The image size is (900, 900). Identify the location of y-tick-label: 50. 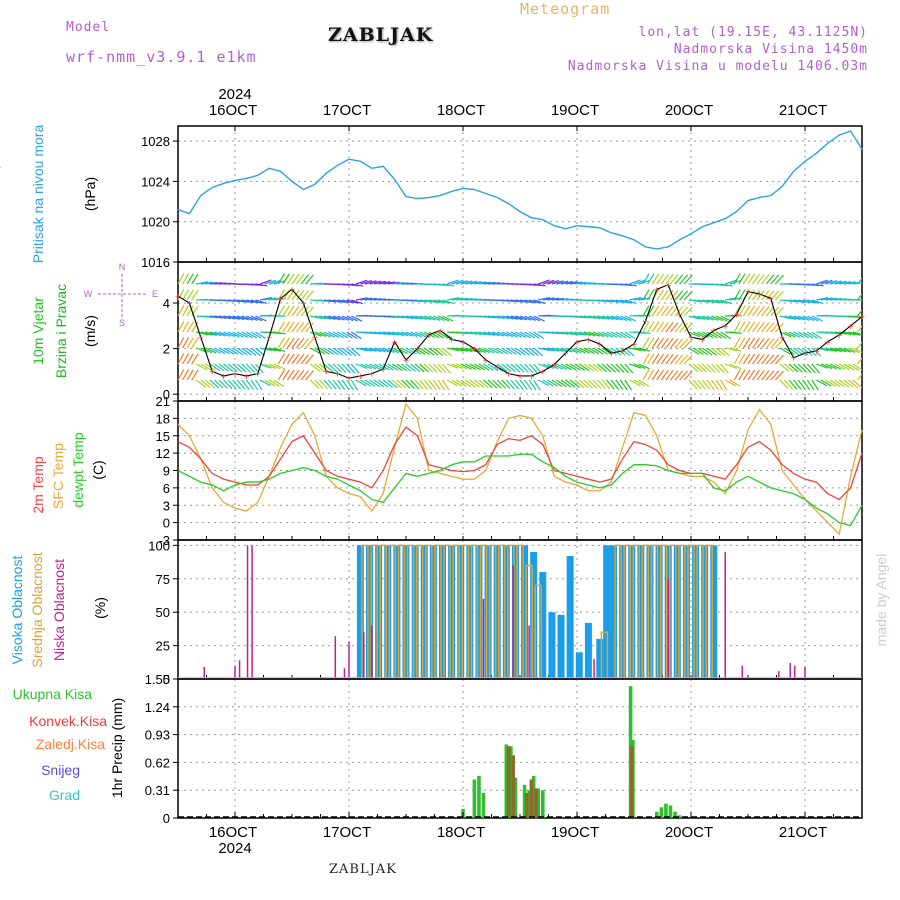
(163, 612).